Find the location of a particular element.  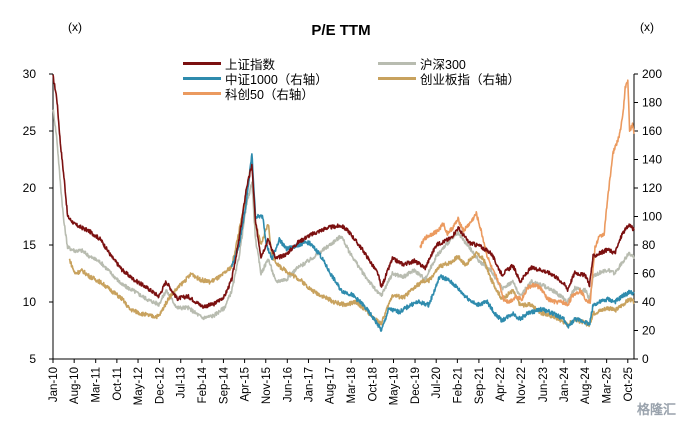

right-tick-label: 0 is located at coordinates (645, 359).